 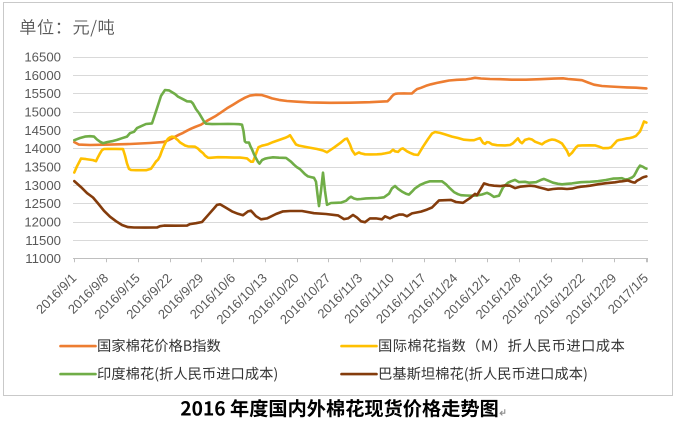 What do you see at coordinates (42, 57) in the screenshot?
I see `svg-text: 16500` at bounding box center [42, 57].